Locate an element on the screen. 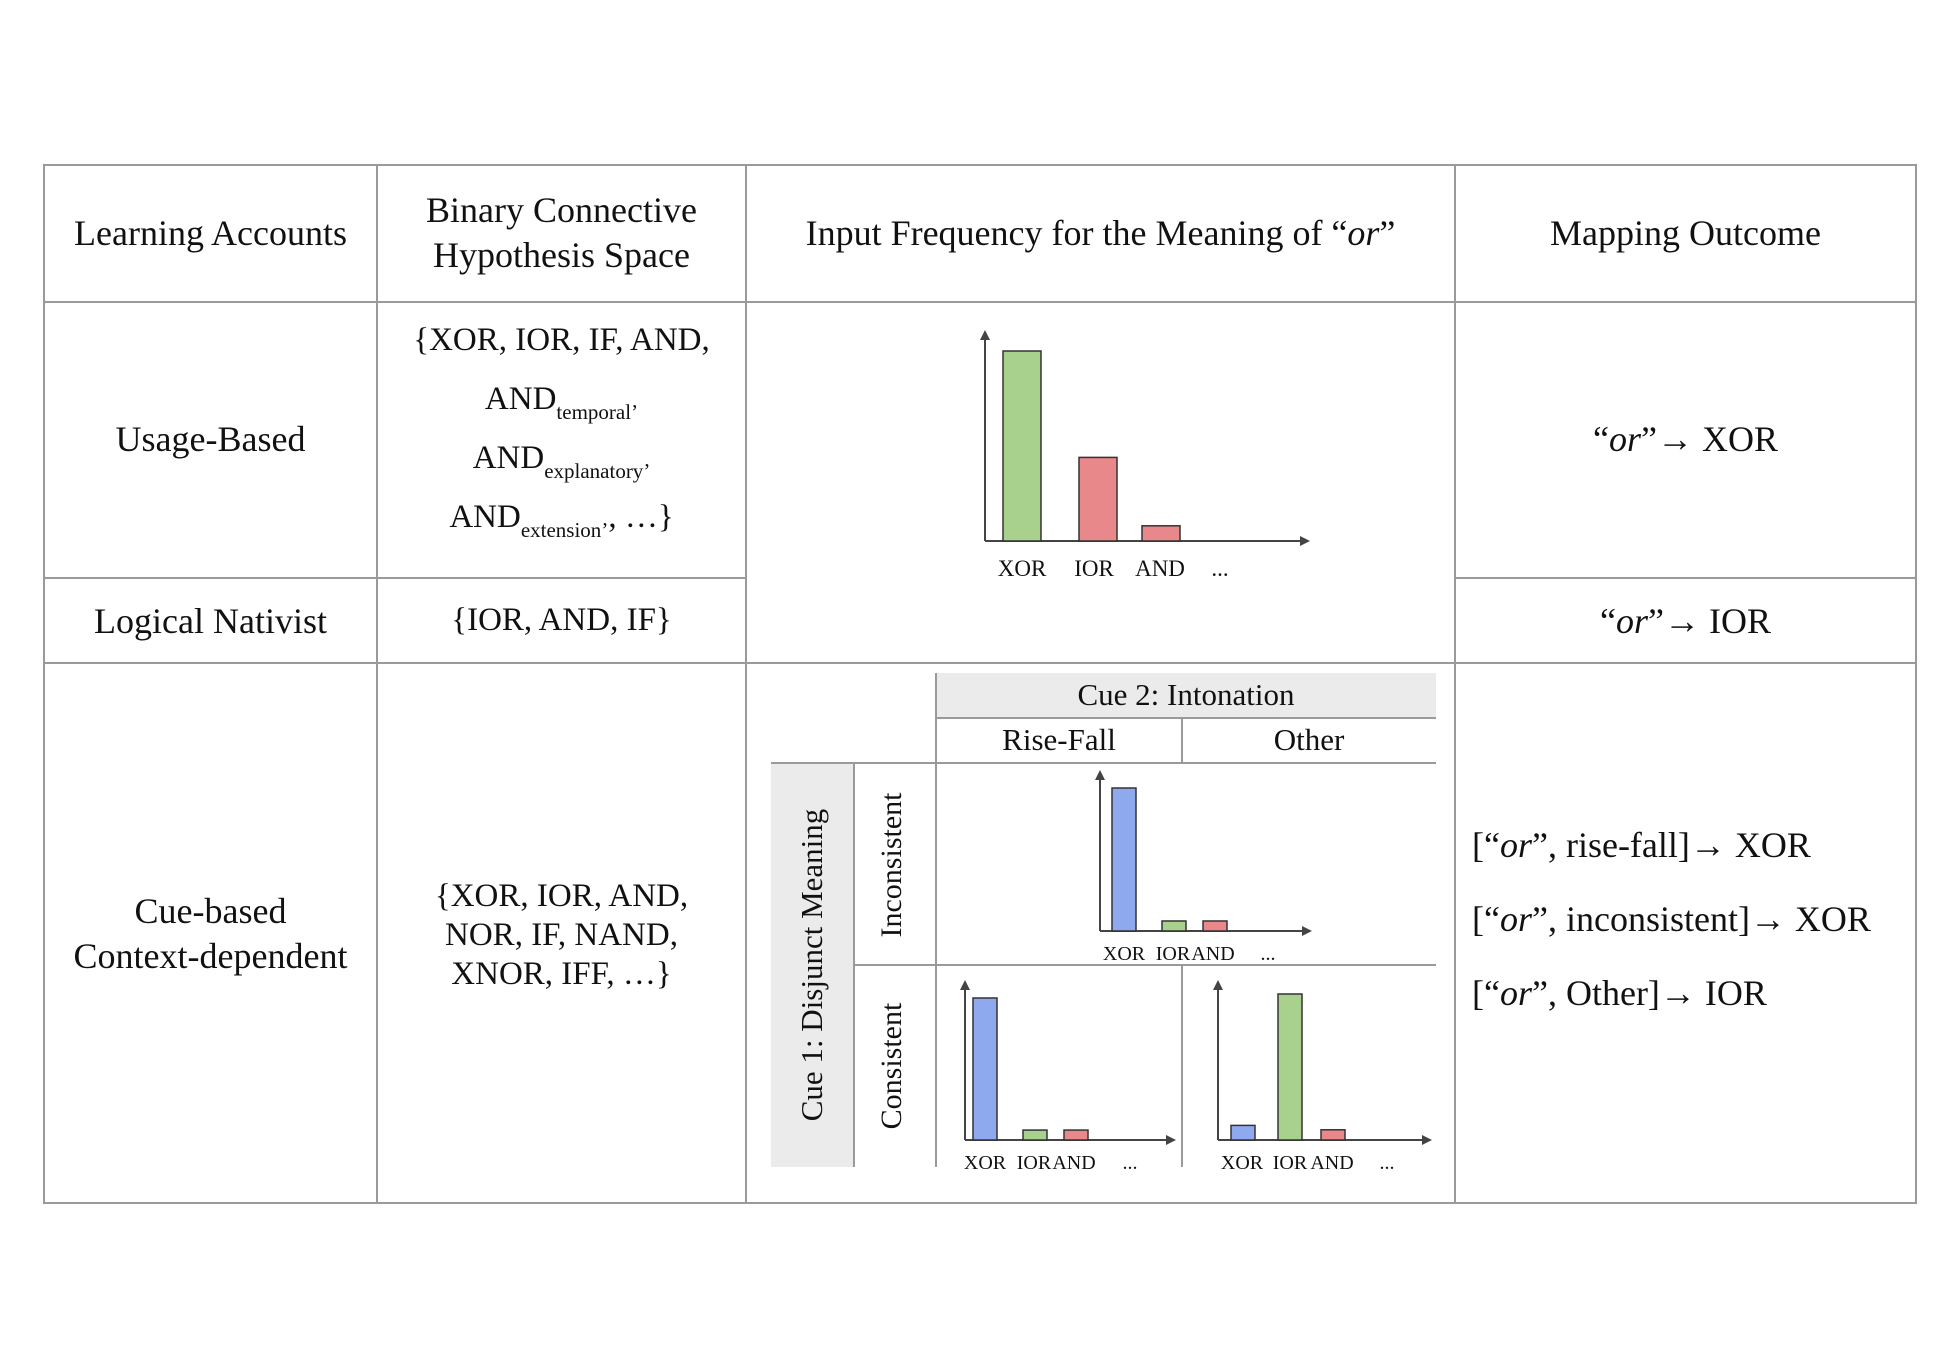  cue-out1-pre: [“ is located at coordinates (1486, 845).